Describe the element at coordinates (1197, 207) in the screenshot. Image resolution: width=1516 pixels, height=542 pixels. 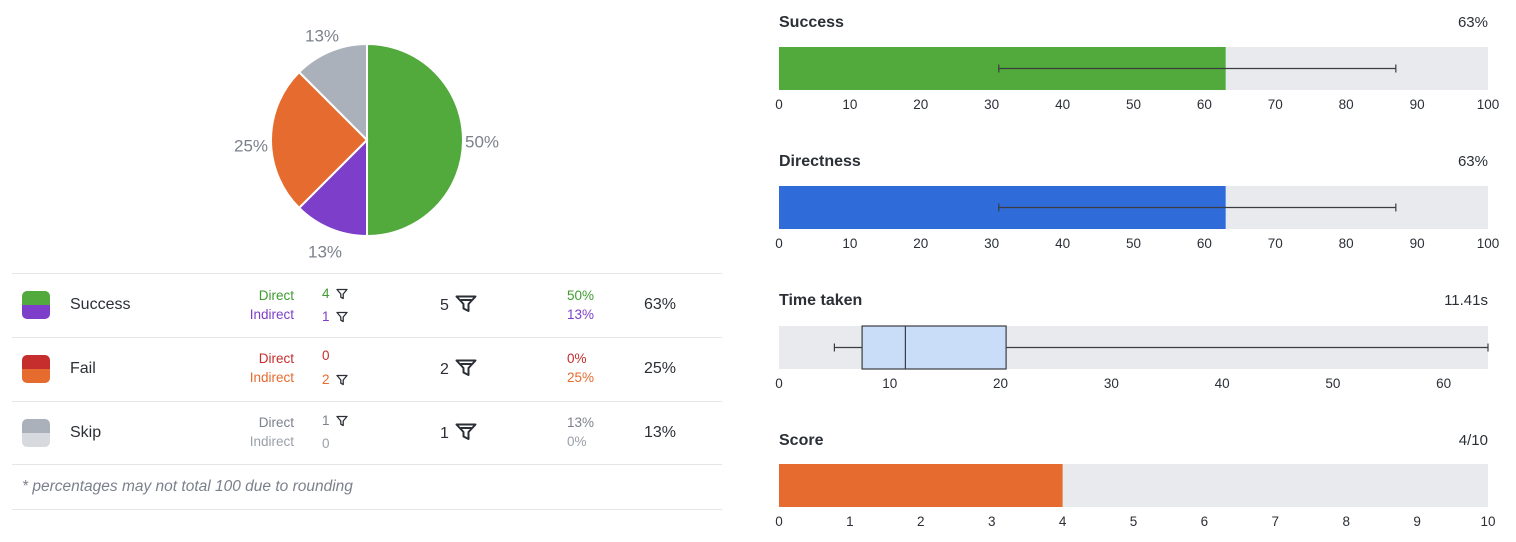
I see `error-bar` at that location.